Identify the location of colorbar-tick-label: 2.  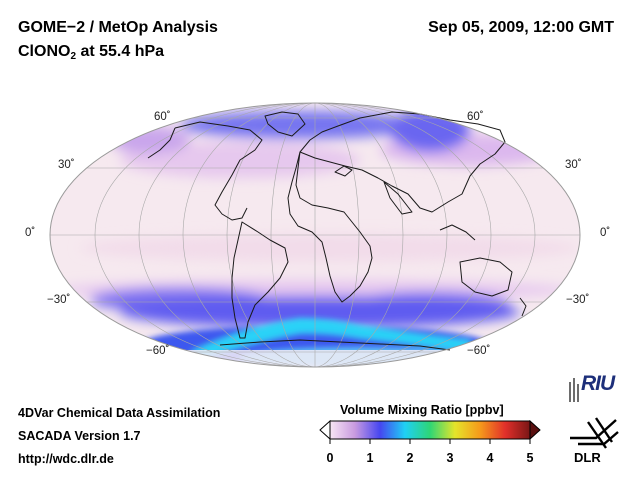
(410, 458).